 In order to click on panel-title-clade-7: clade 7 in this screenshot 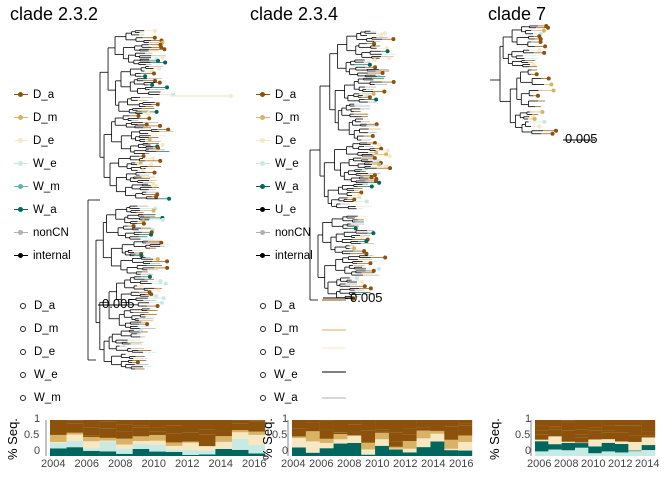, I will do `click(517, 14)`.